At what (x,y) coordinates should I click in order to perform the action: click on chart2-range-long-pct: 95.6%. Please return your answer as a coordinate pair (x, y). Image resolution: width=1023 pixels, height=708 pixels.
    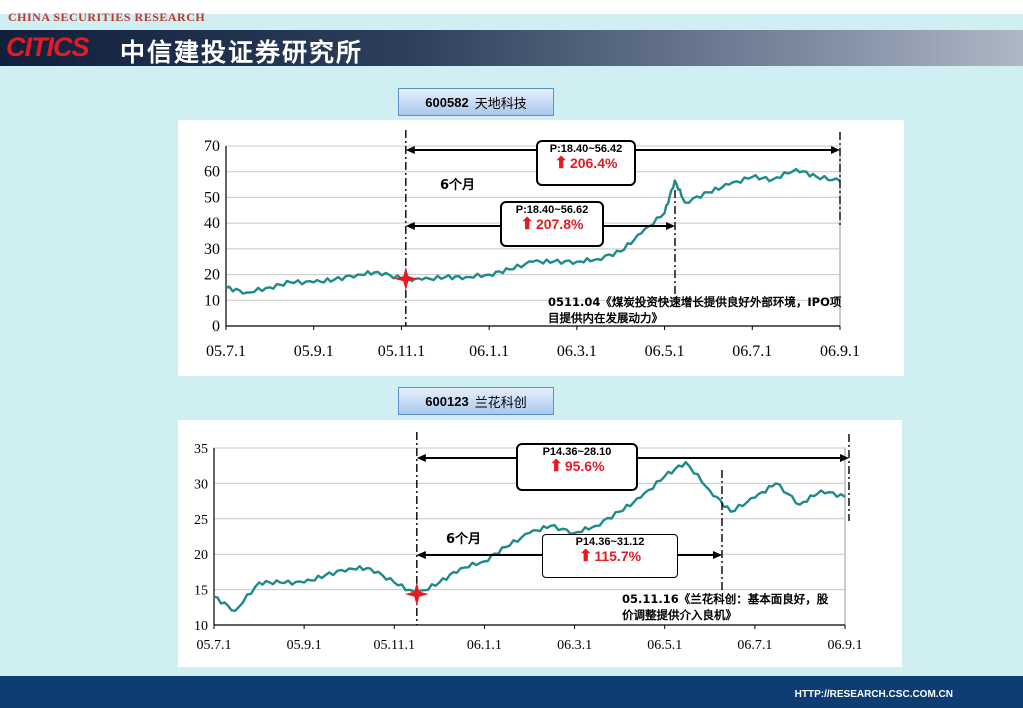
    Looking at the image, I should click on (584, 466).